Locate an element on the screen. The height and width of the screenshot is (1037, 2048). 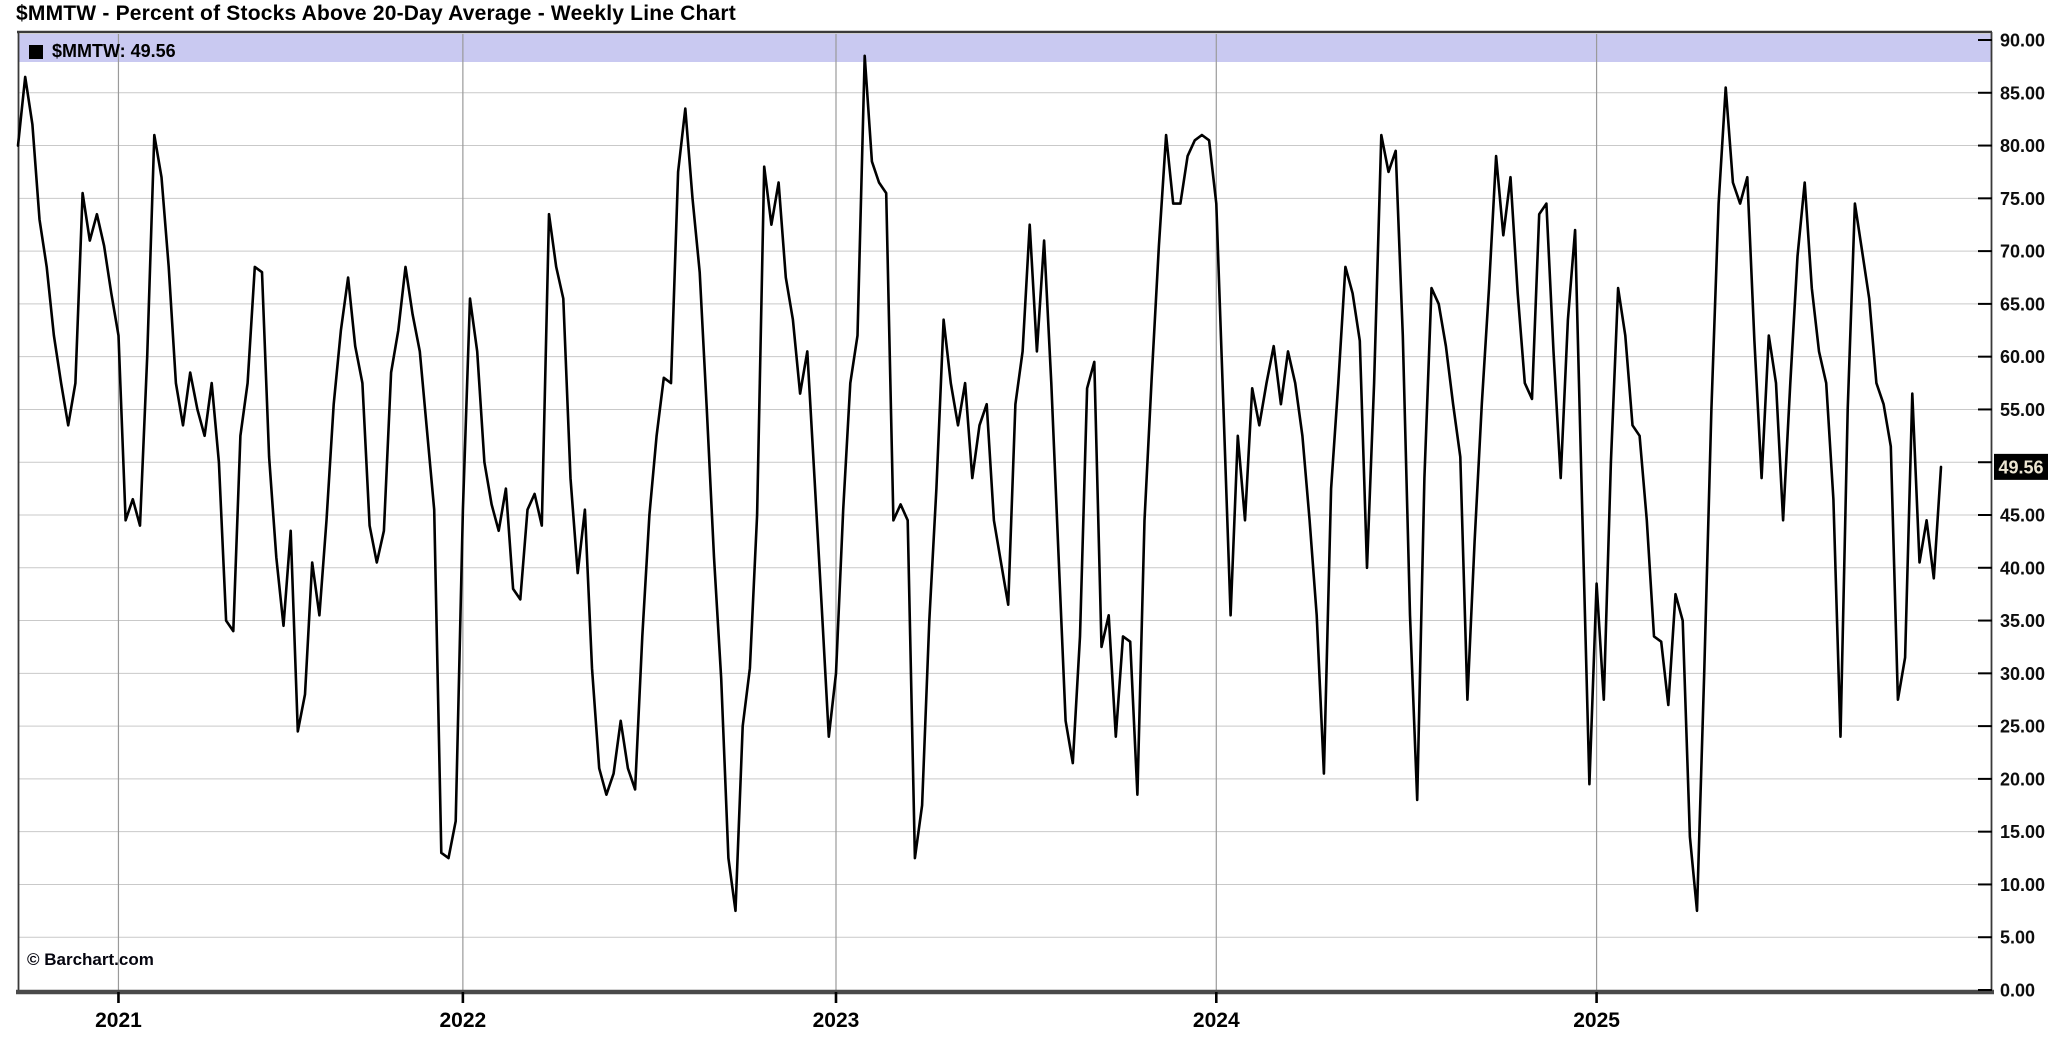
legend-bar is located at coordinates (1005, 48).